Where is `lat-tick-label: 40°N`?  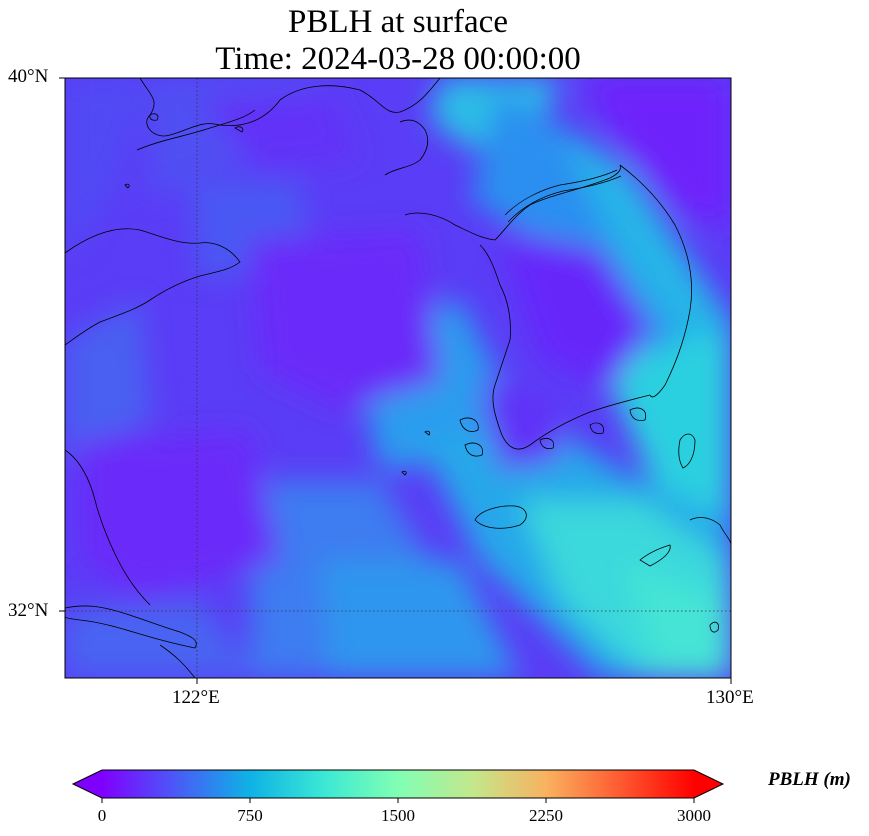 lat-tick-label: 40°N is located at coordinates (28, 76).